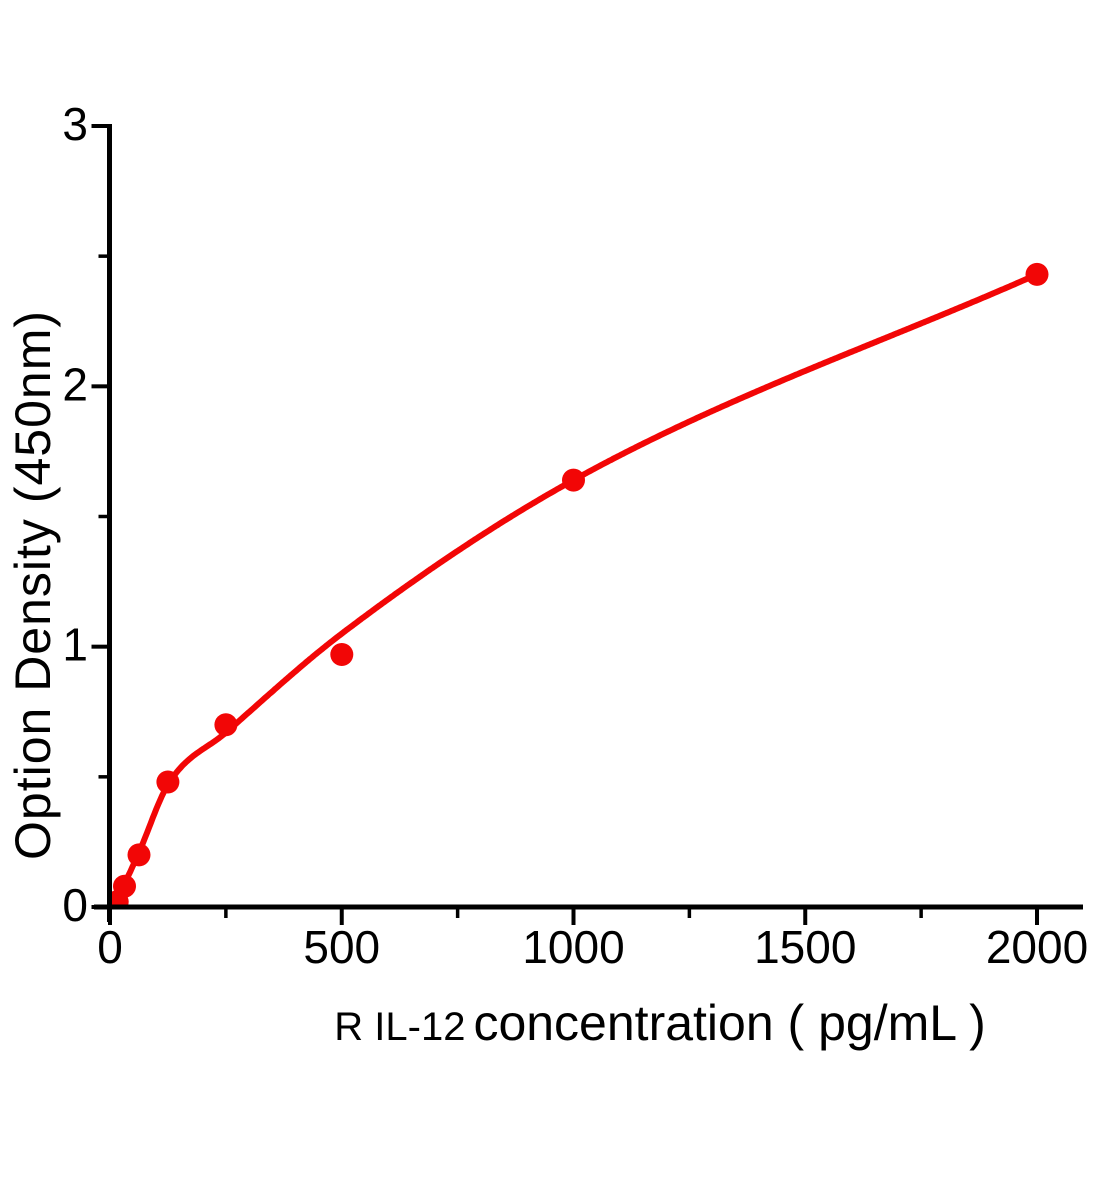 Image resolution: width=1104 pixels, height=1200 pixels. Describe the element at coordinates (110, 947) in the screenshot. I see `x-tick-label: 0` at that location.